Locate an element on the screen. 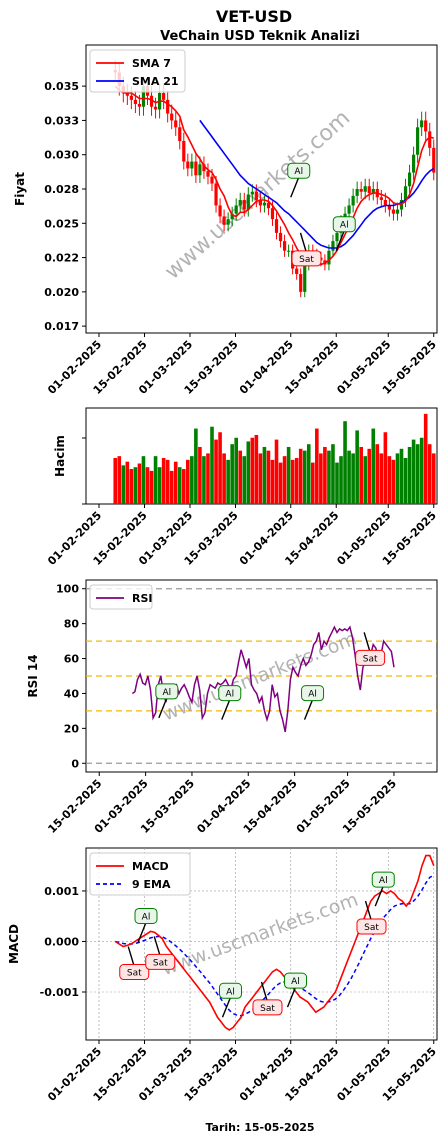 This screenshot has height=1142, width=447. y-tick-label: 40 is located at coordinates (72, 693).